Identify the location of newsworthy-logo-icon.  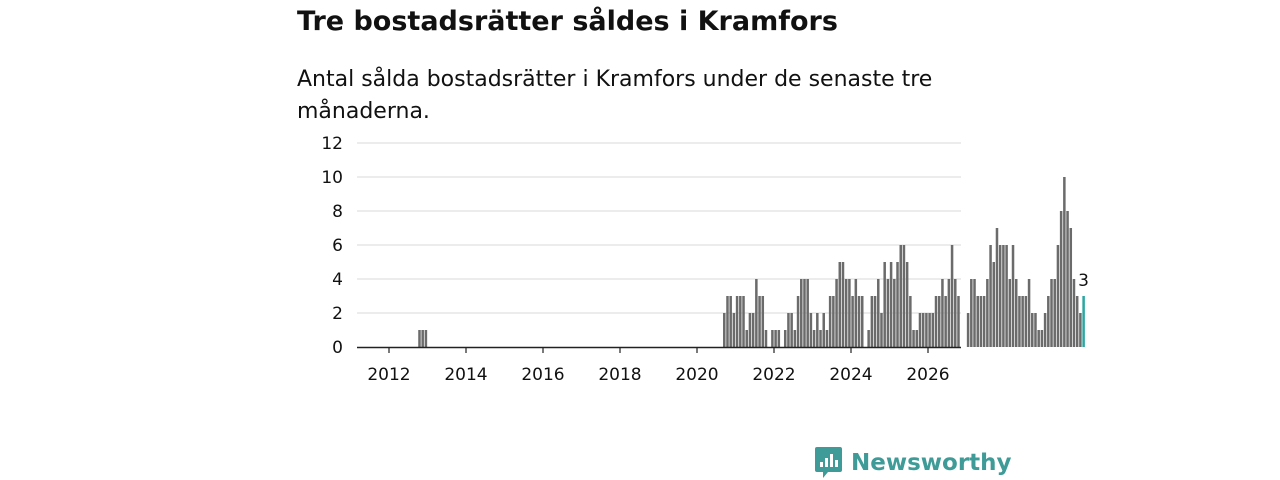
(828, 462).